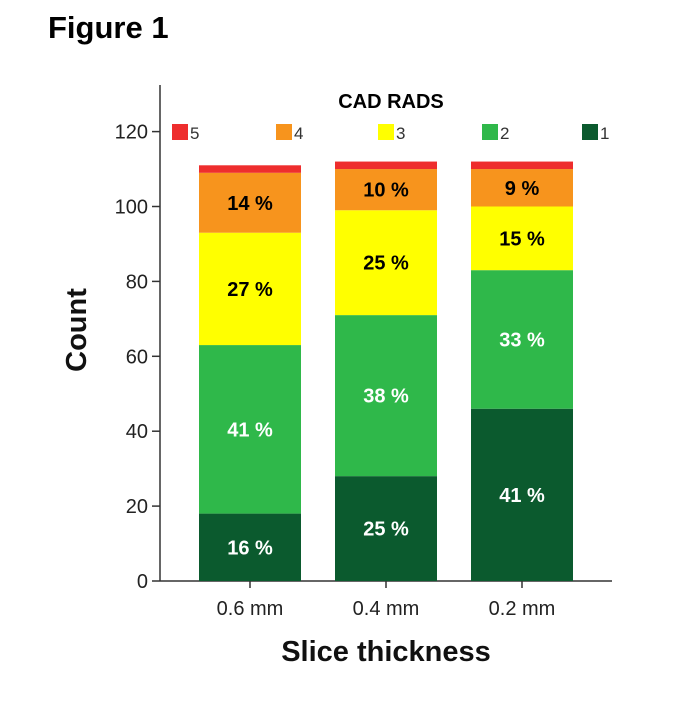 The width and height of the screenshot is (696, 714). Describe the element at coordinates (391, 102) in the screenshot. I see `legend-title: CAD RADS` at that location.